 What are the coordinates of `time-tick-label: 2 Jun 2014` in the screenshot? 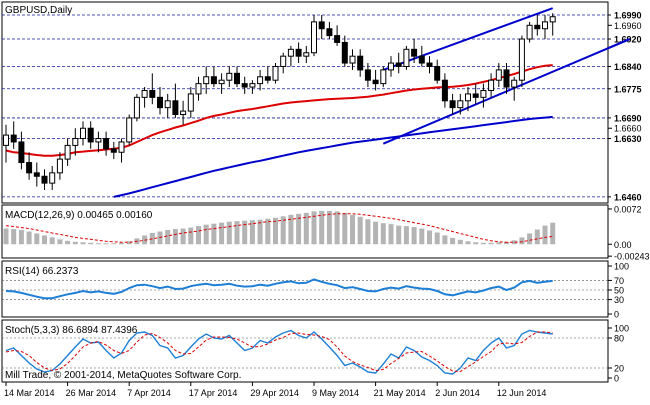 It's located at (457, 393).